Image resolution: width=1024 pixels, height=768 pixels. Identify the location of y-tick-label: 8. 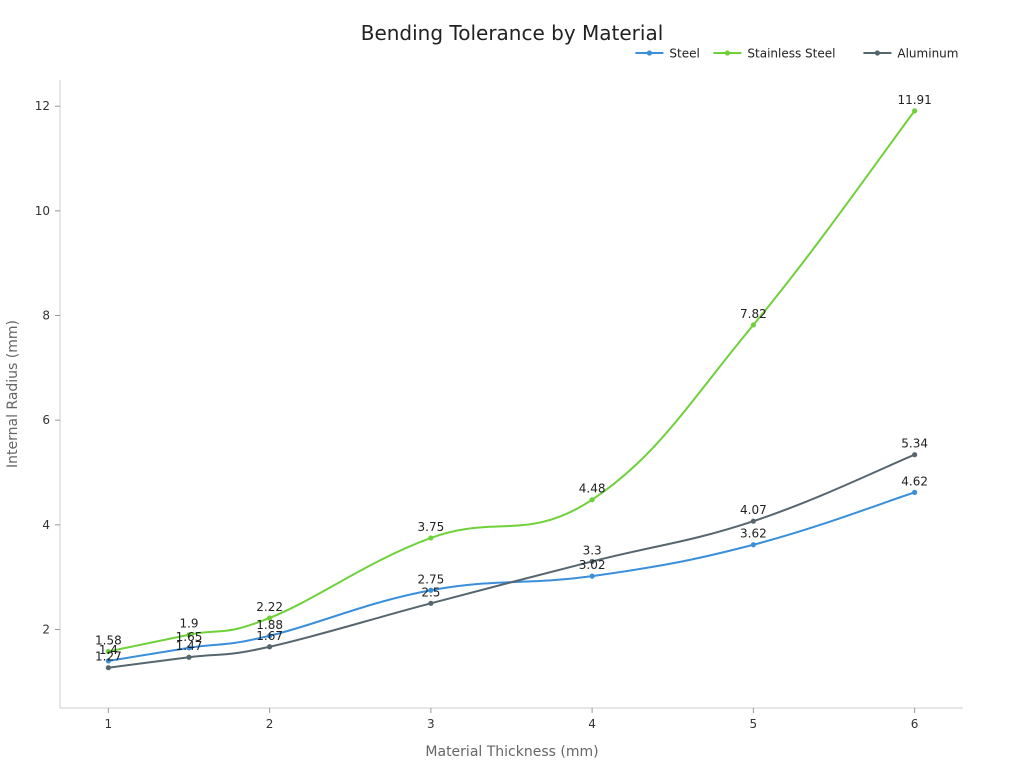
(46, 316).